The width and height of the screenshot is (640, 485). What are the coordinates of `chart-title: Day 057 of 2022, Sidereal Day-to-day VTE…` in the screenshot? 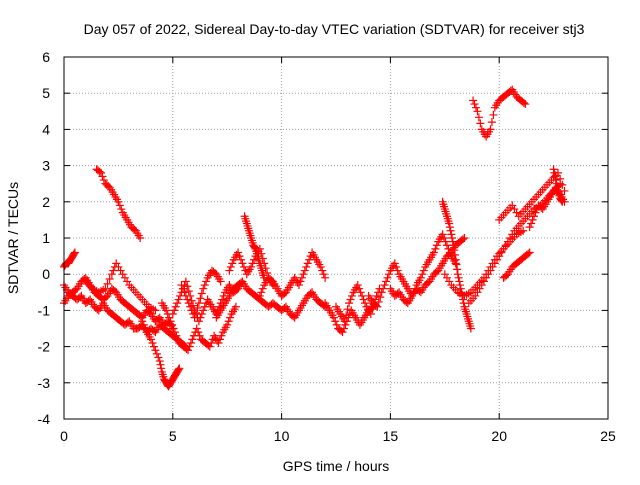 It's located at (334, 29).